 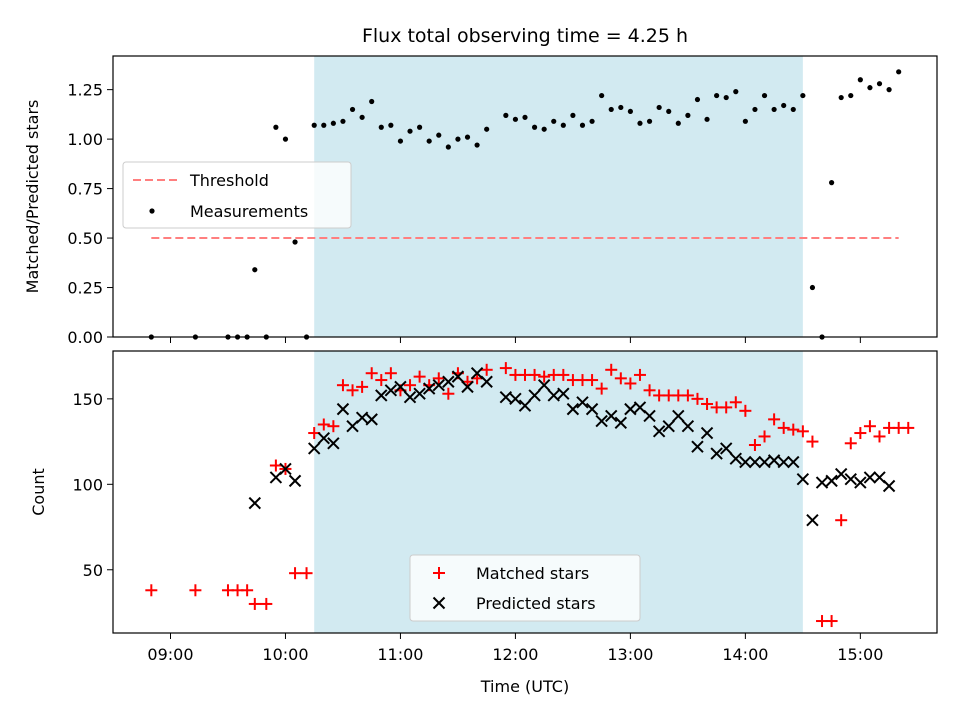 What do you see at coordinates (85, 238) in the screenshot?
I see `top-ytick-label: 0.50` at bounding box center [85, 238].